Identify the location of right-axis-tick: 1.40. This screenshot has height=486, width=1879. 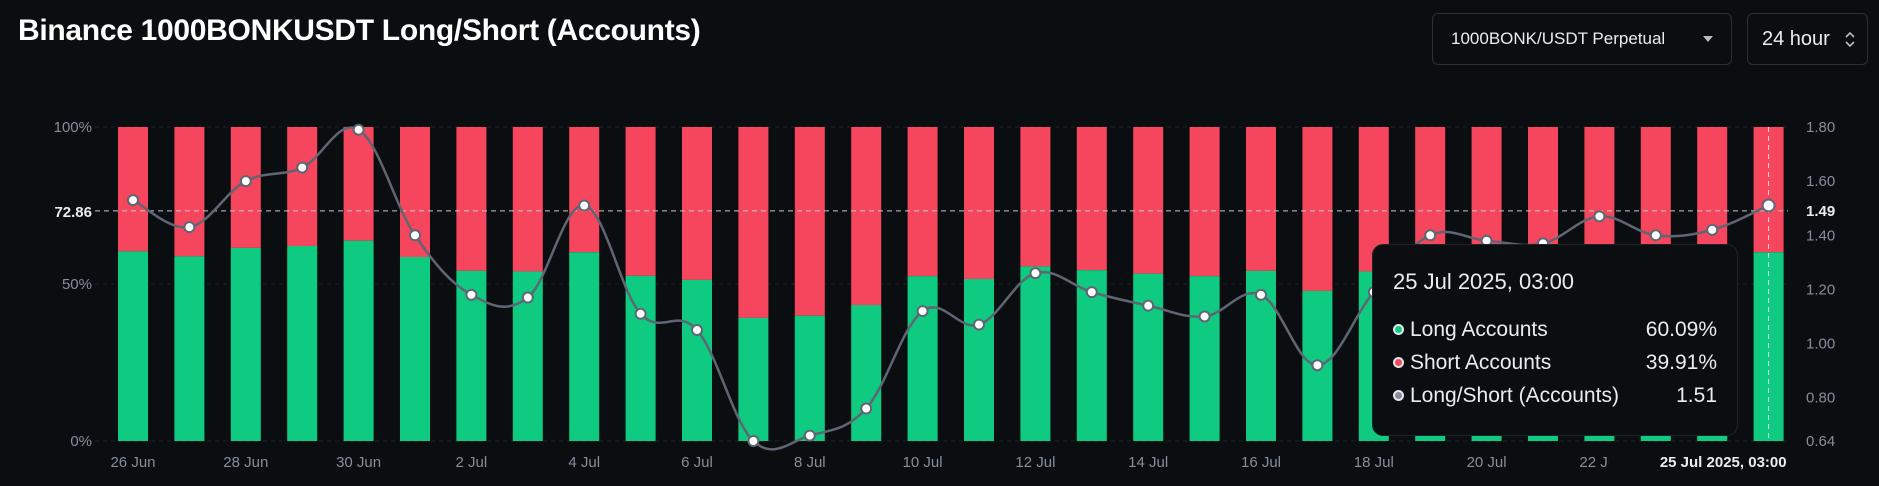
(1820, 235).